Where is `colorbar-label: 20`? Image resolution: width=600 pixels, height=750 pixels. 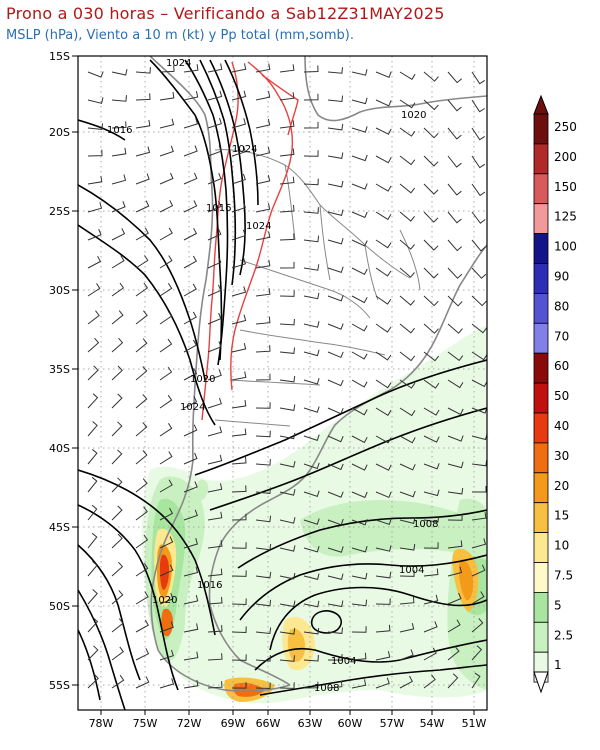
colorbar-label: 20 is located at coordinates (561, 486).